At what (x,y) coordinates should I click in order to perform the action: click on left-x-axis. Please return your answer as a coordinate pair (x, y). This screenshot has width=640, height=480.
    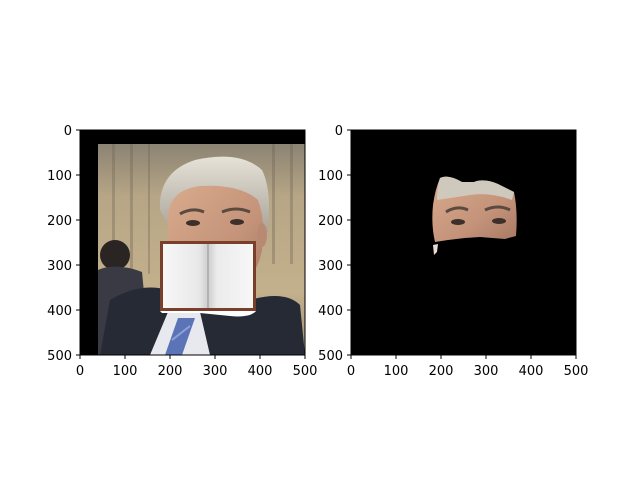
    Looking at the image, I should click on (192, 357).